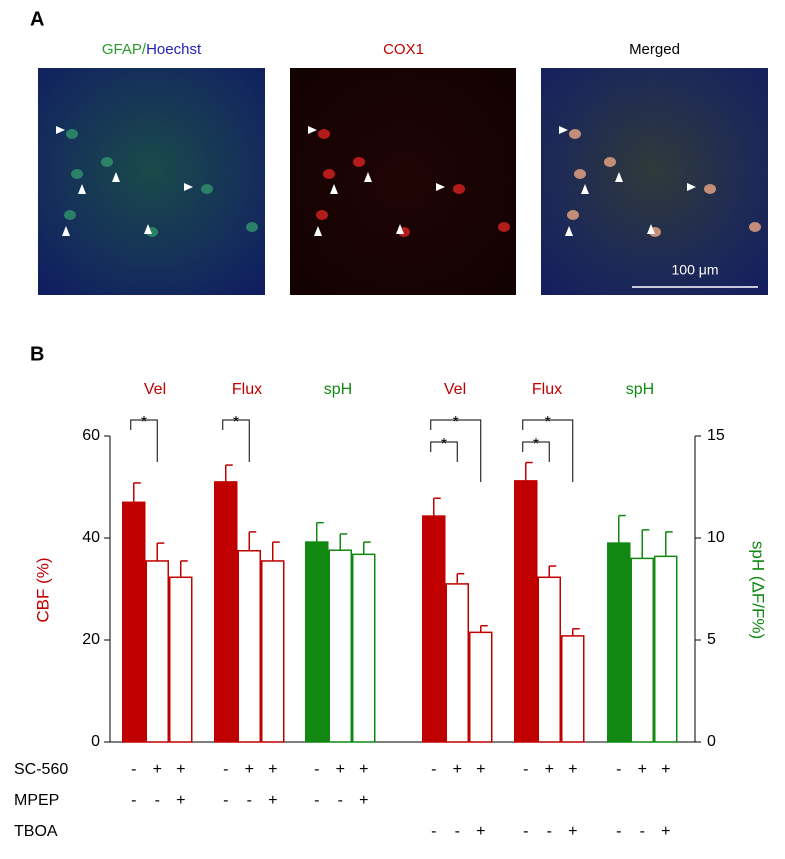 The width and height of the screenshot is (785, 859). What do you see at coordinates (95, 741) in the screenshot?
I see `y-tick-label: 0` at bounding box center [95, 741].